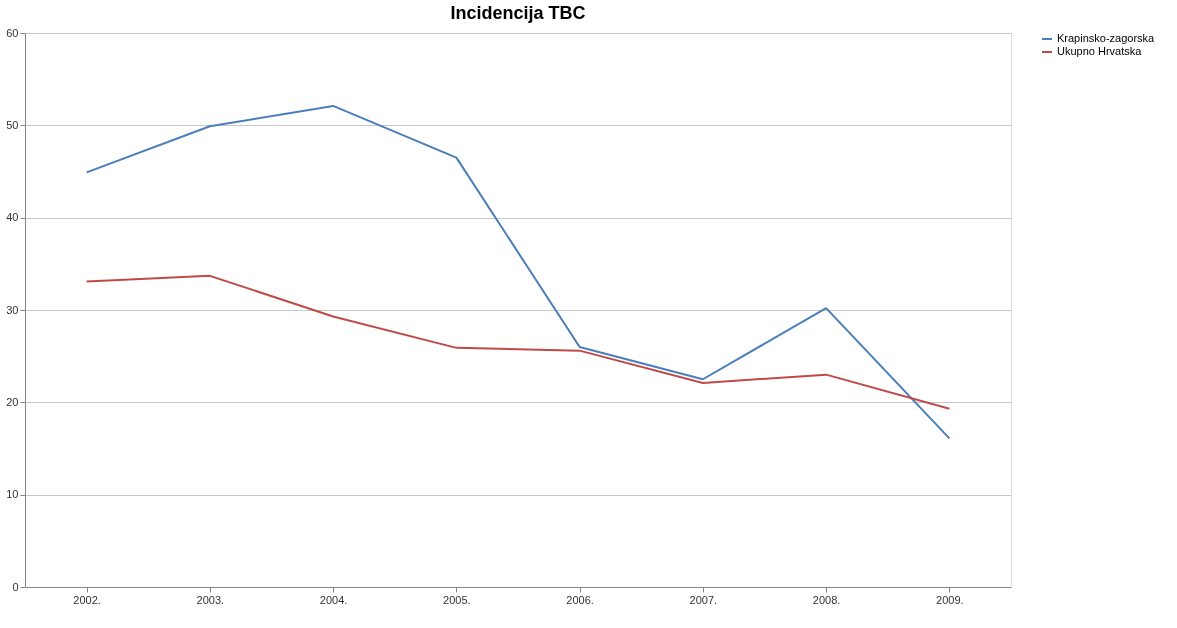  Describe the element at coordinates (580, 599) in the screenshot. I see `x-tick-label: 2006.` at that location.